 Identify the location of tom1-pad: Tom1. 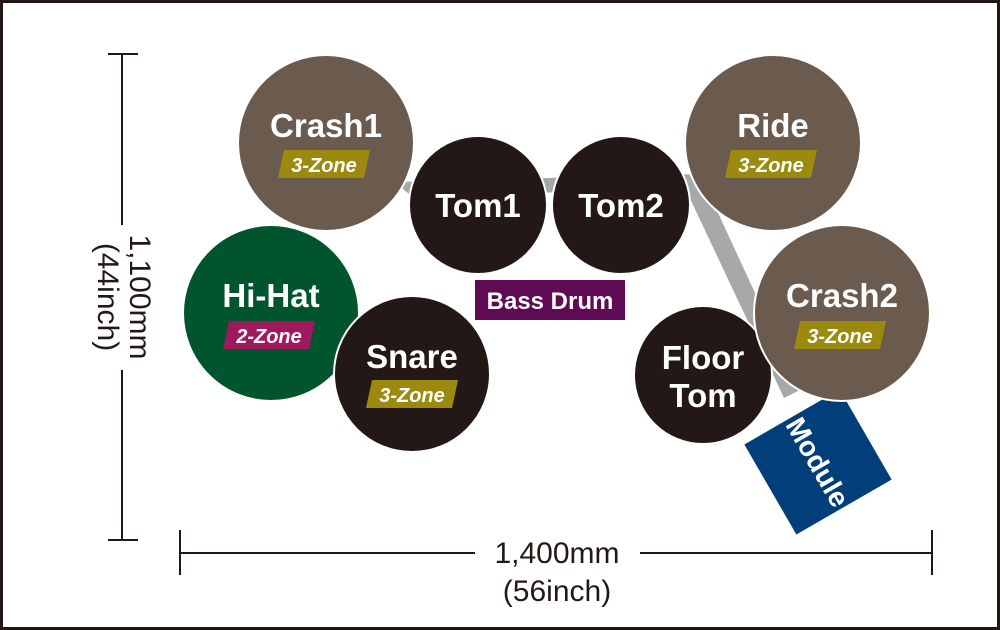
(478, 205).